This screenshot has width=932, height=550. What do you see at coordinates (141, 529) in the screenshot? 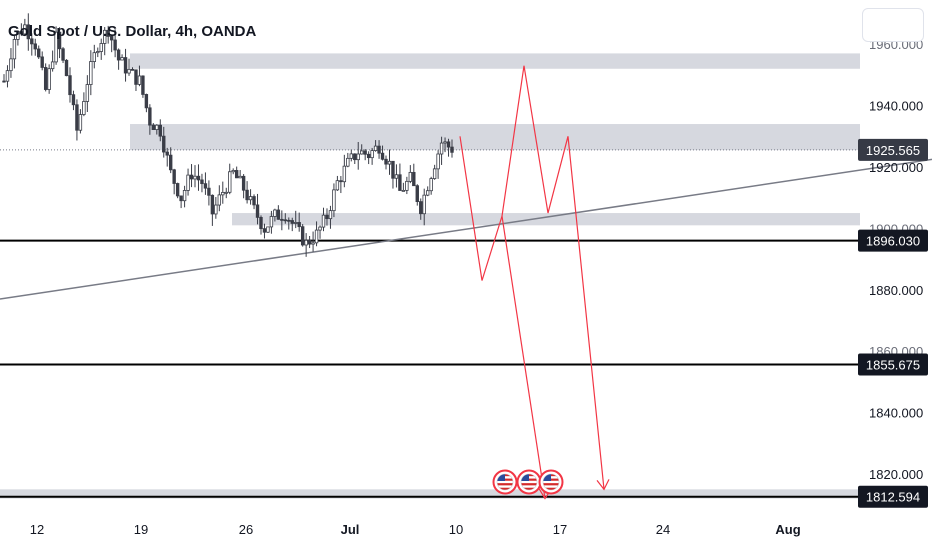
I see `date-tick-label: 19` at bounding box center [141, 529].